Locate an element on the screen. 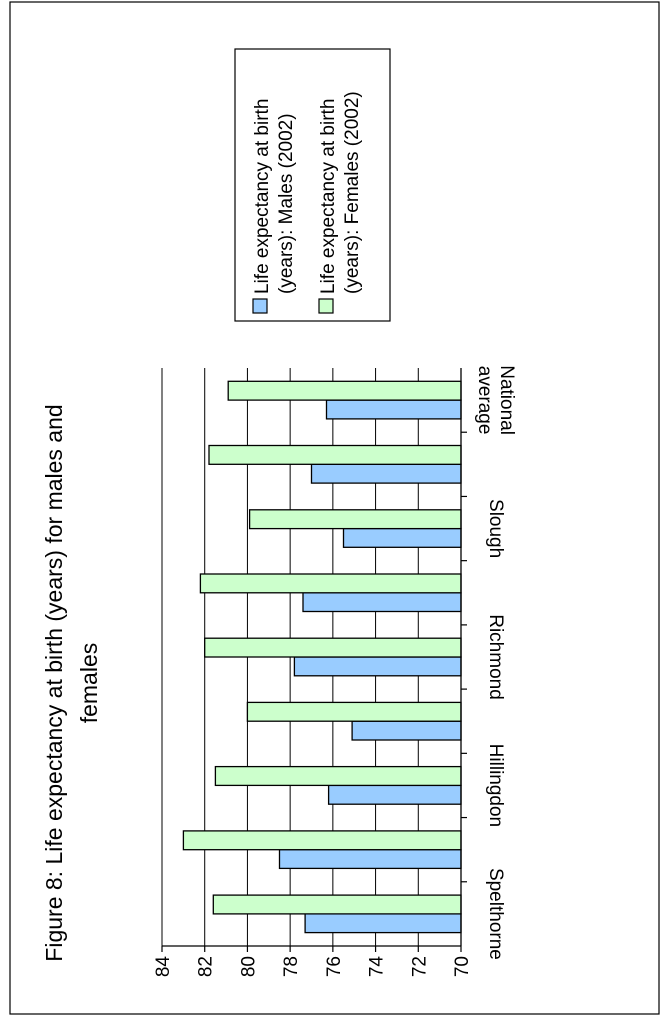 The image size is (662, 1016). value-tick-label: 80 is located at coordinates (248, 966).